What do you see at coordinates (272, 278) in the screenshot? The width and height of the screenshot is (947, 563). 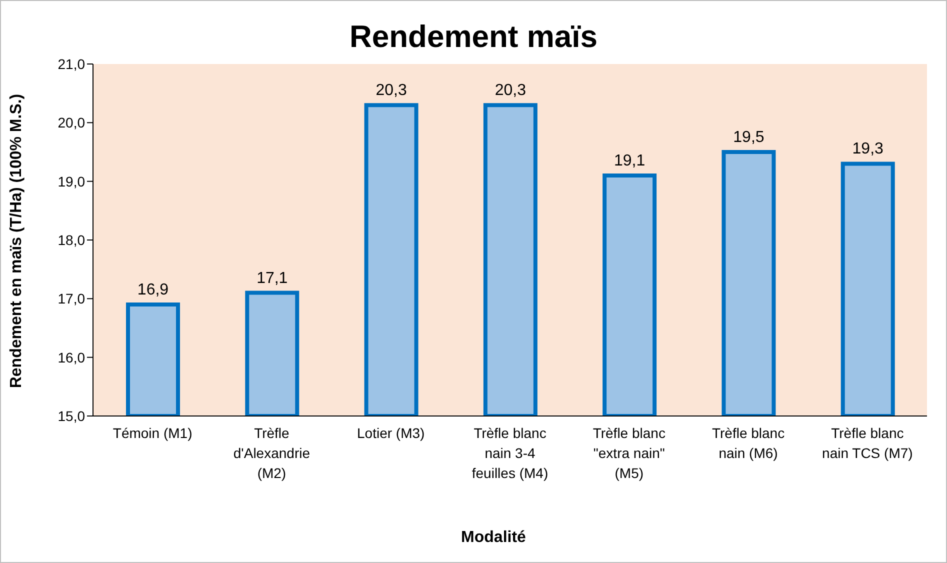 I see `data-label: 17,1` at bounding box center [272, 278].